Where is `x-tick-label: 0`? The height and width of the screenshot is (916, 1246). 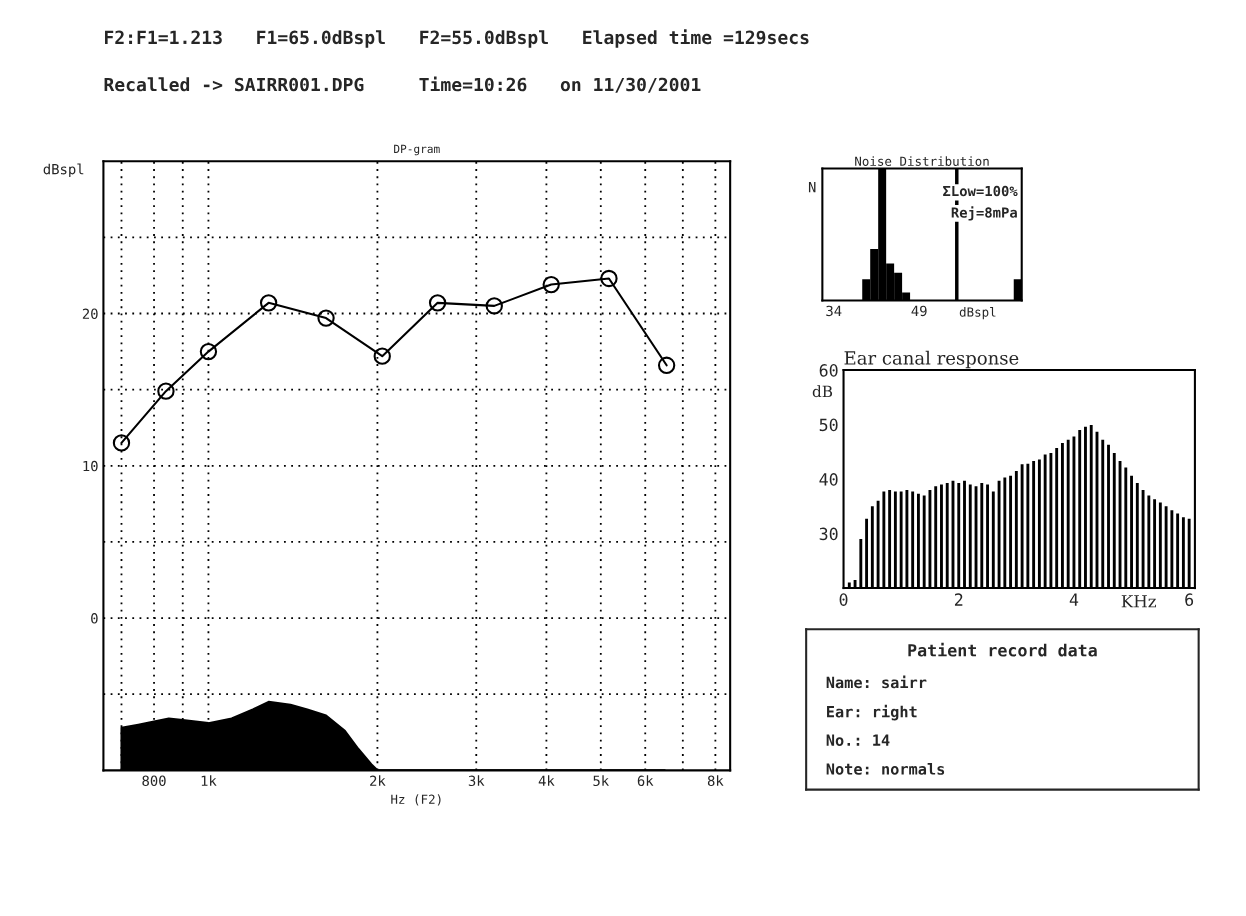 x-tick-label: 0 is located at coordinates (843, 599).